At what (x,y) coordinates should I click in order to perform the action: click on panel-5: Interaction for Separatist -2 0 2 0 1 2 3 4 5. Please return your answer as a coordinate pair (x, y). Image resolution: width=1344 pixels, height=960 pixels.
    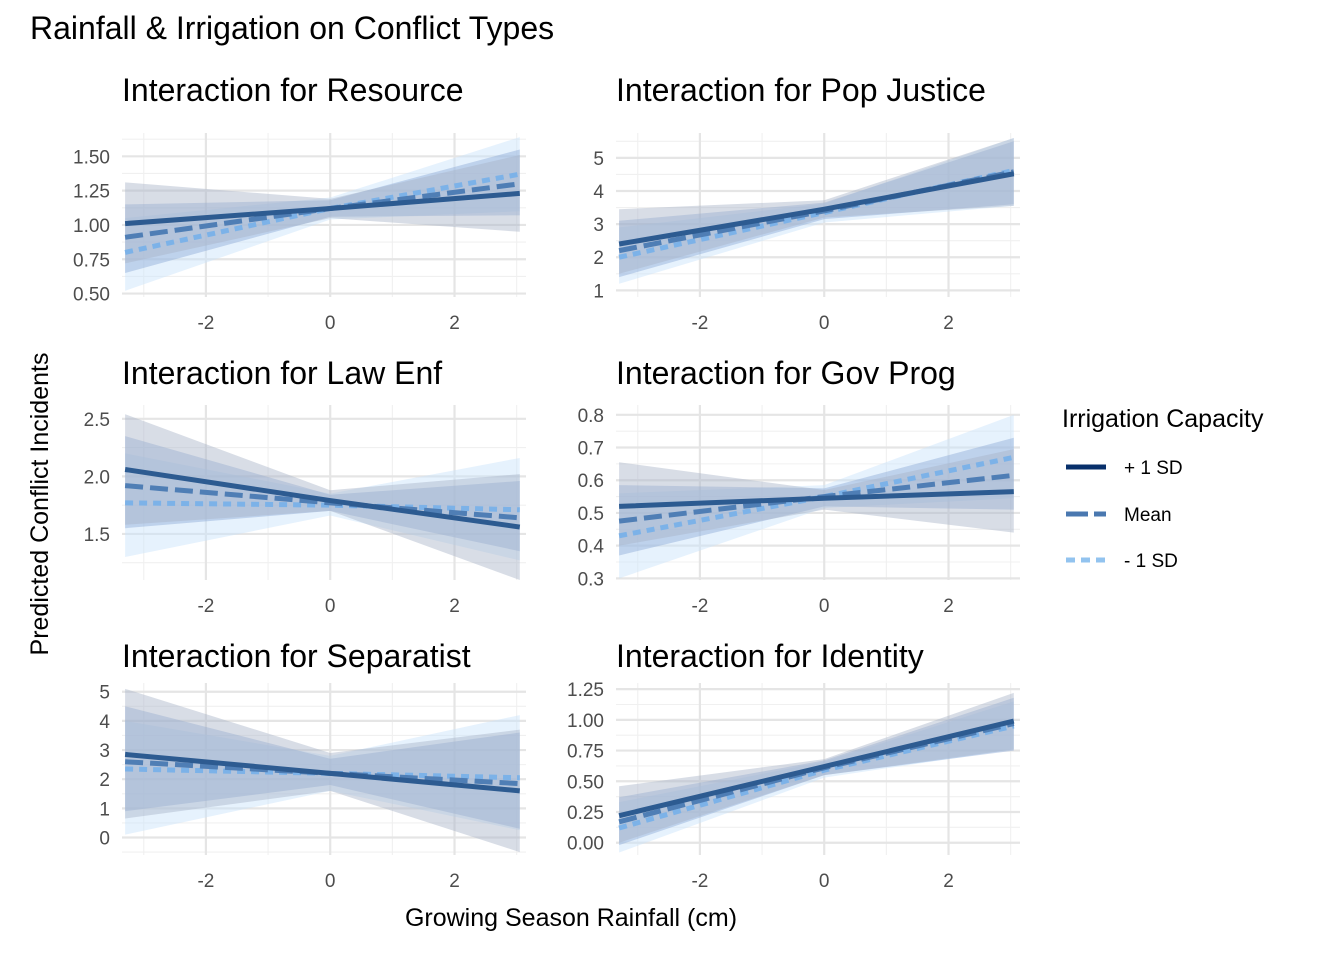
    Looking at the image, I should click on (312, 765).